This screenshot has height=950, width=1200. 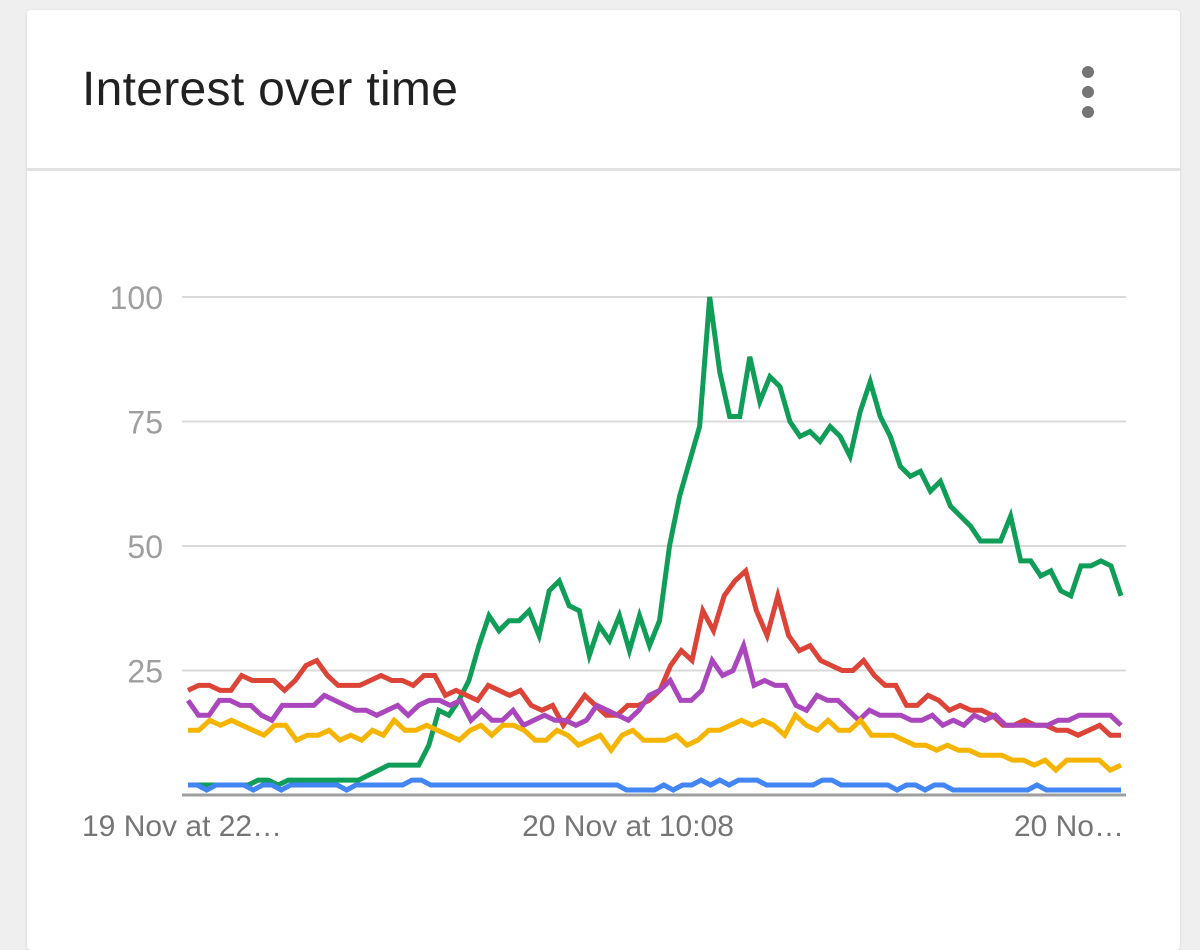 What do you see at coordinates (136, 298) in the screenshot?
I see `y-tick-label: 100` at bounding box center [136, 298].